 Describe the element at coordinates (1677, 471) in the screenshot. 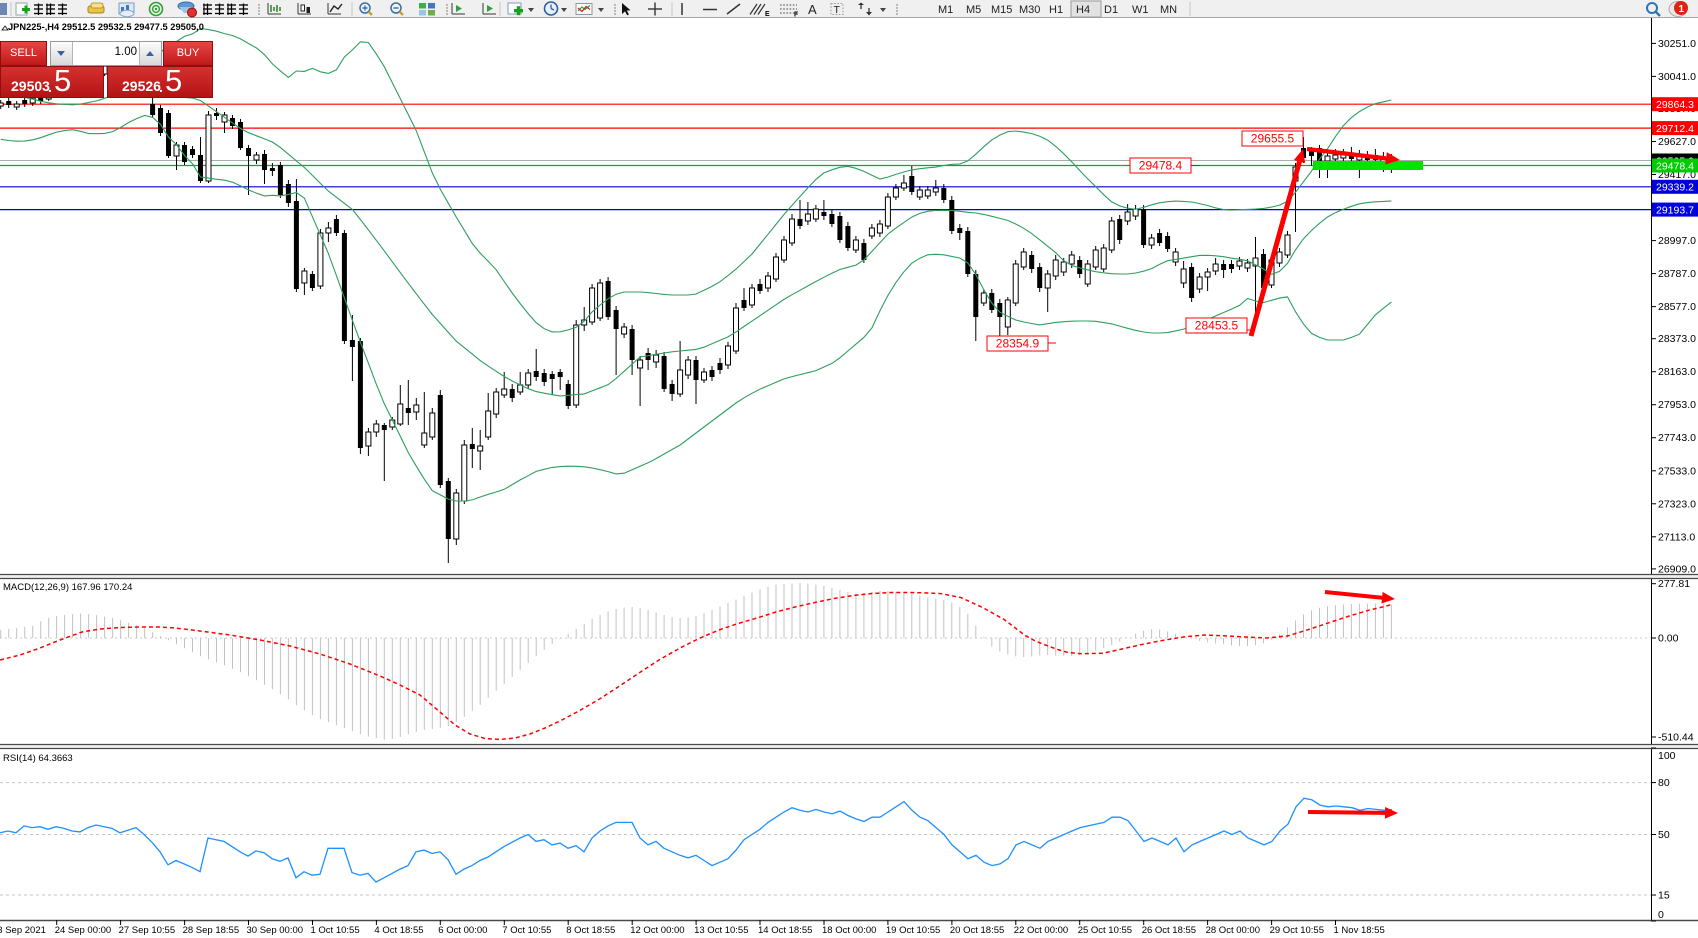

I see `svg-text: 27533.0` at that location.